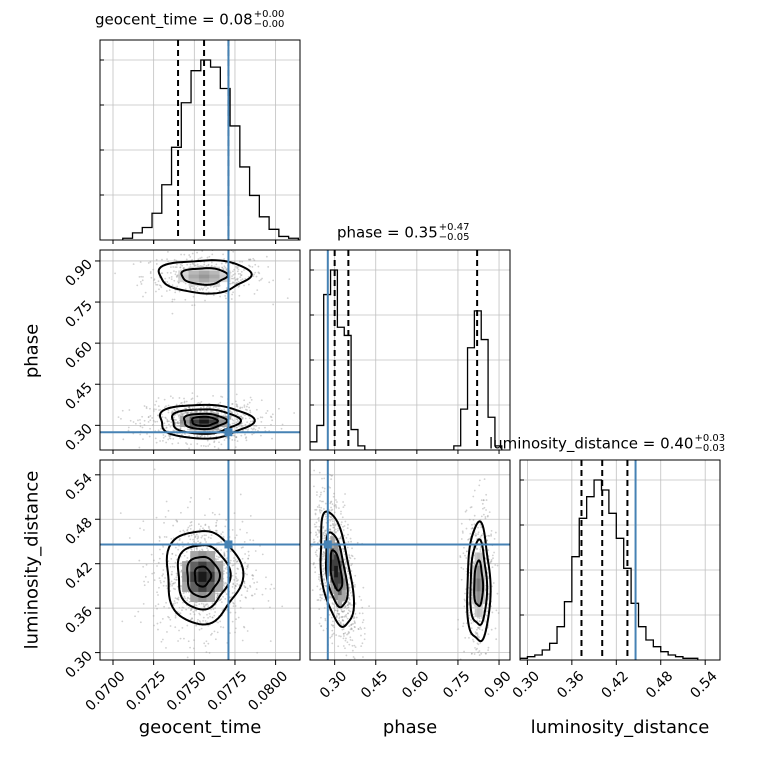 The height and width of the screenshot is (760, 760). Describe the element at coordinates (479, 581) in the screenshot. I see `contour-line` at that location.